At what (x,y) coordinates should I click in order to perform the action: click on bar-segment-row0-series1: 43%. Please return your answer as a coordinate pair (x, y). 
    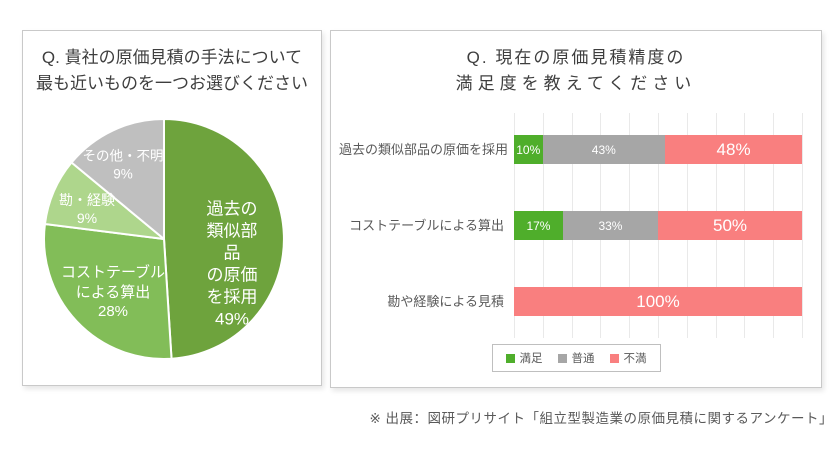
    Looking at the image, I should click on (604, 149).